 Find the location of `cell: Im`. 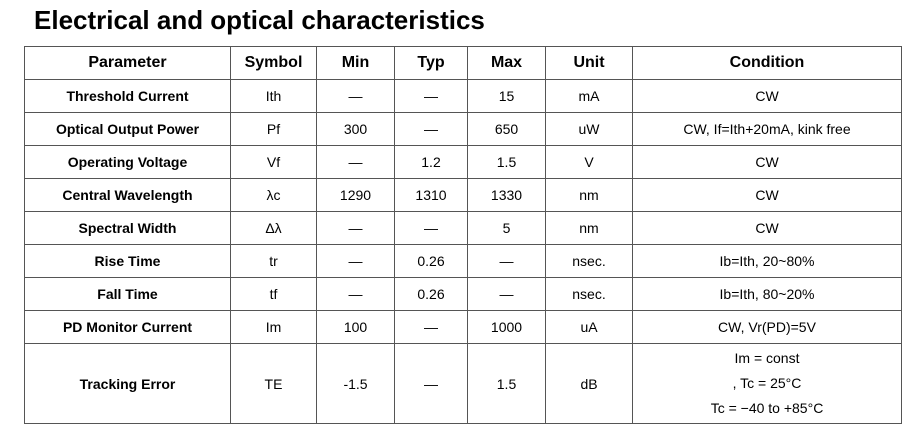

cell: Im is located at coordinates (273, 327).